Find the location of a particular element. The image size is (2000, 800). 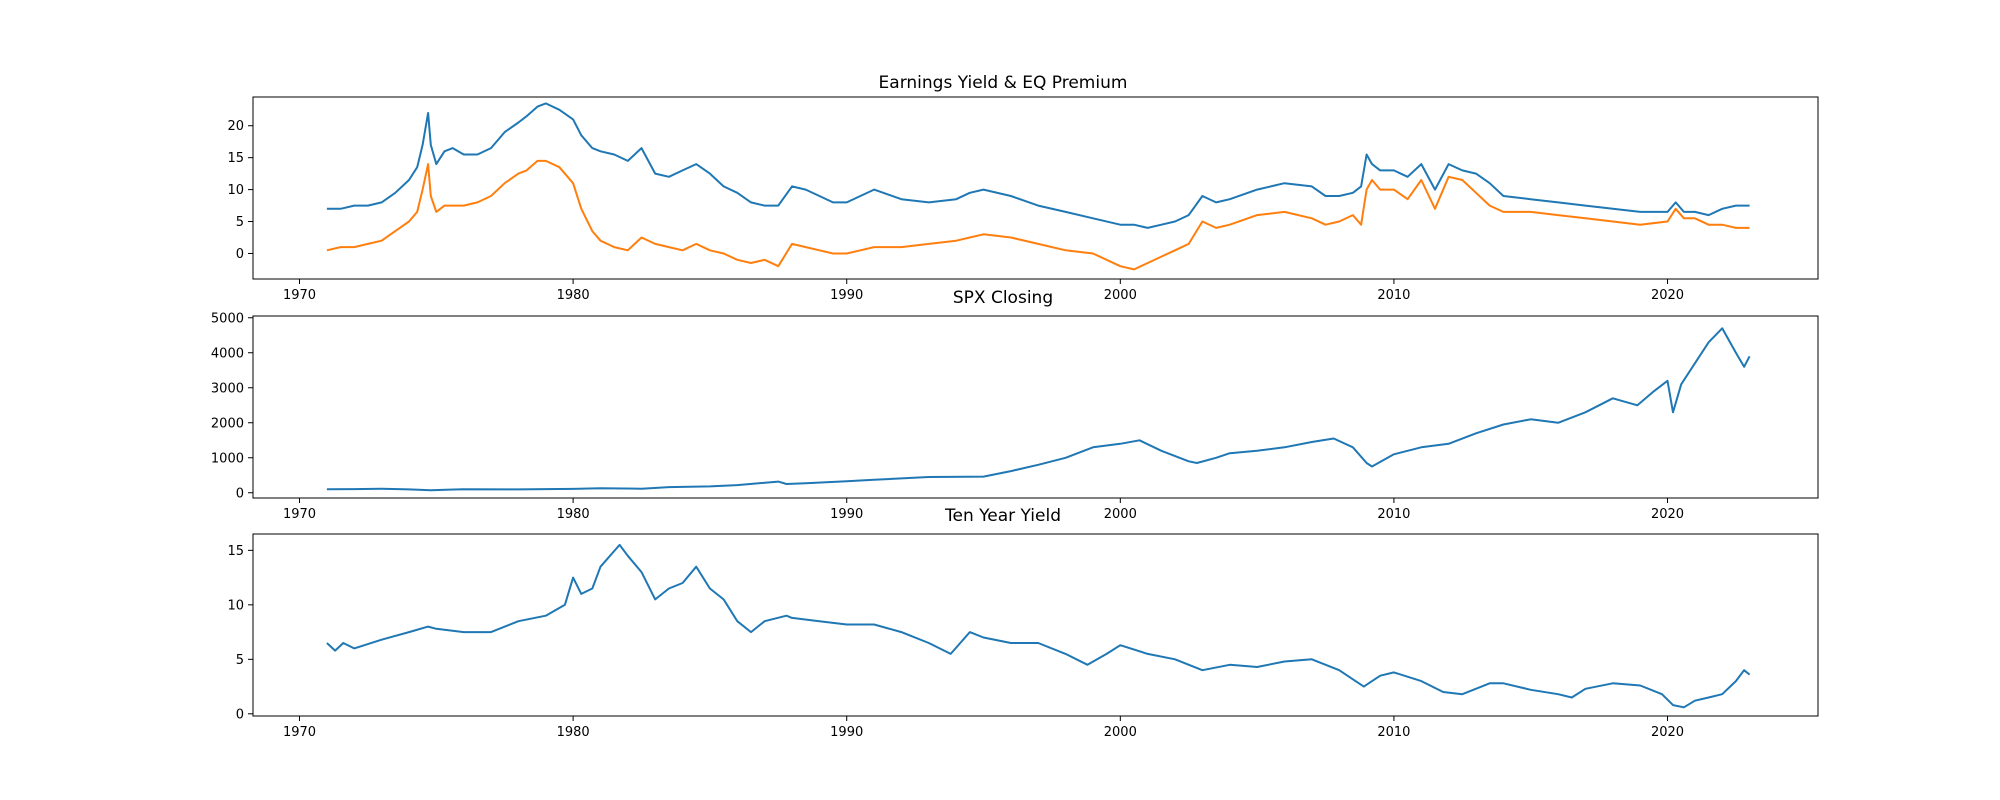

subplot-title: SPX Closing is located at coordinates (1003, 298).